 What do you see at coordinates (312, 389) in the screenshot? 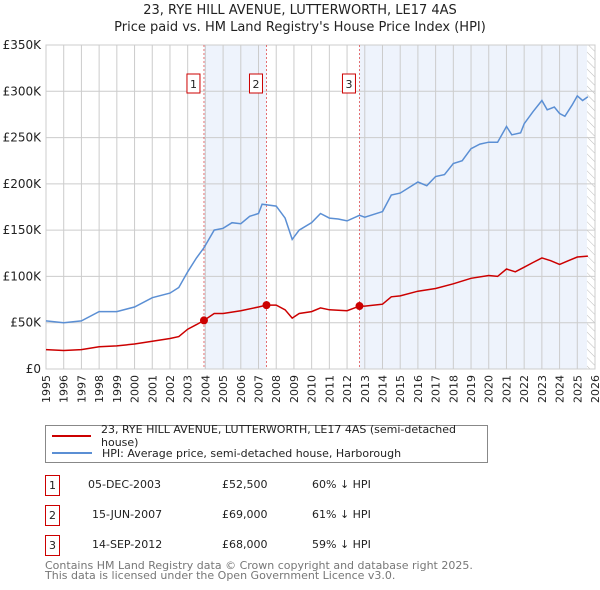
I see `x-tick-label: 2010` at bounding box center [312, 389].